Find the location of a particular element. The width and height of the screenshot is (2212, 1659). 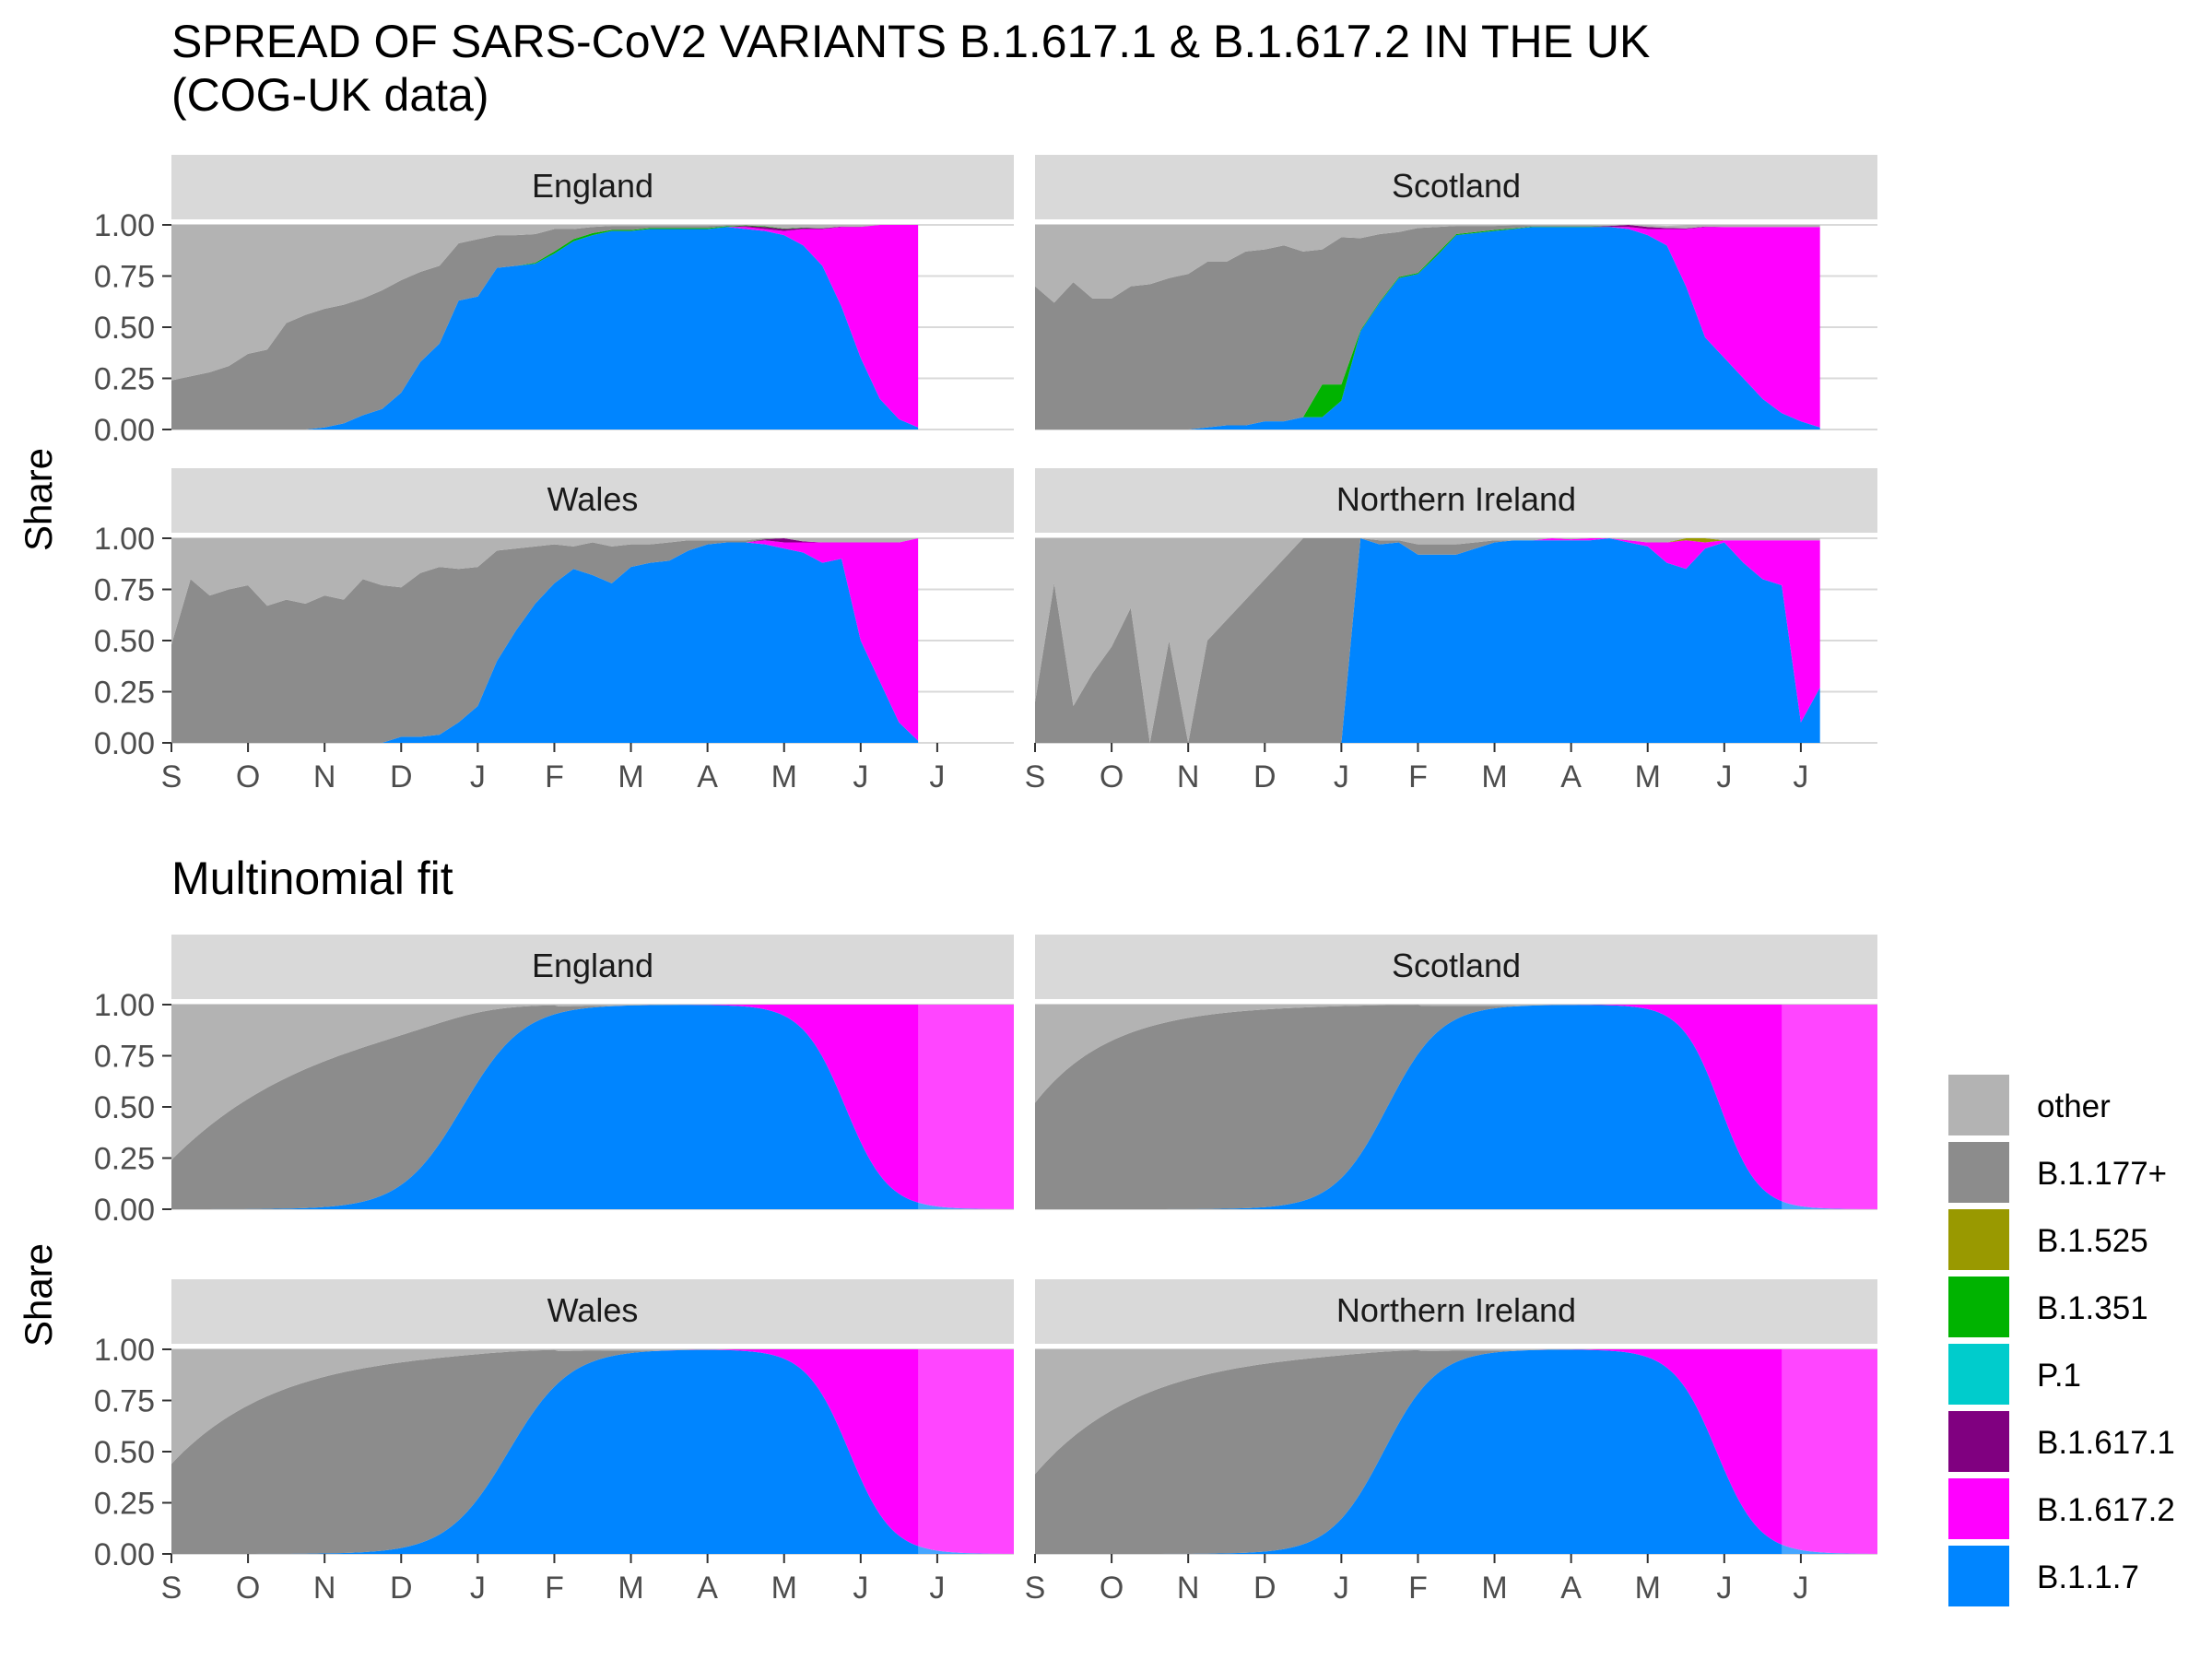

legend-label: P.1 is located at coordinates (2059, 1376).